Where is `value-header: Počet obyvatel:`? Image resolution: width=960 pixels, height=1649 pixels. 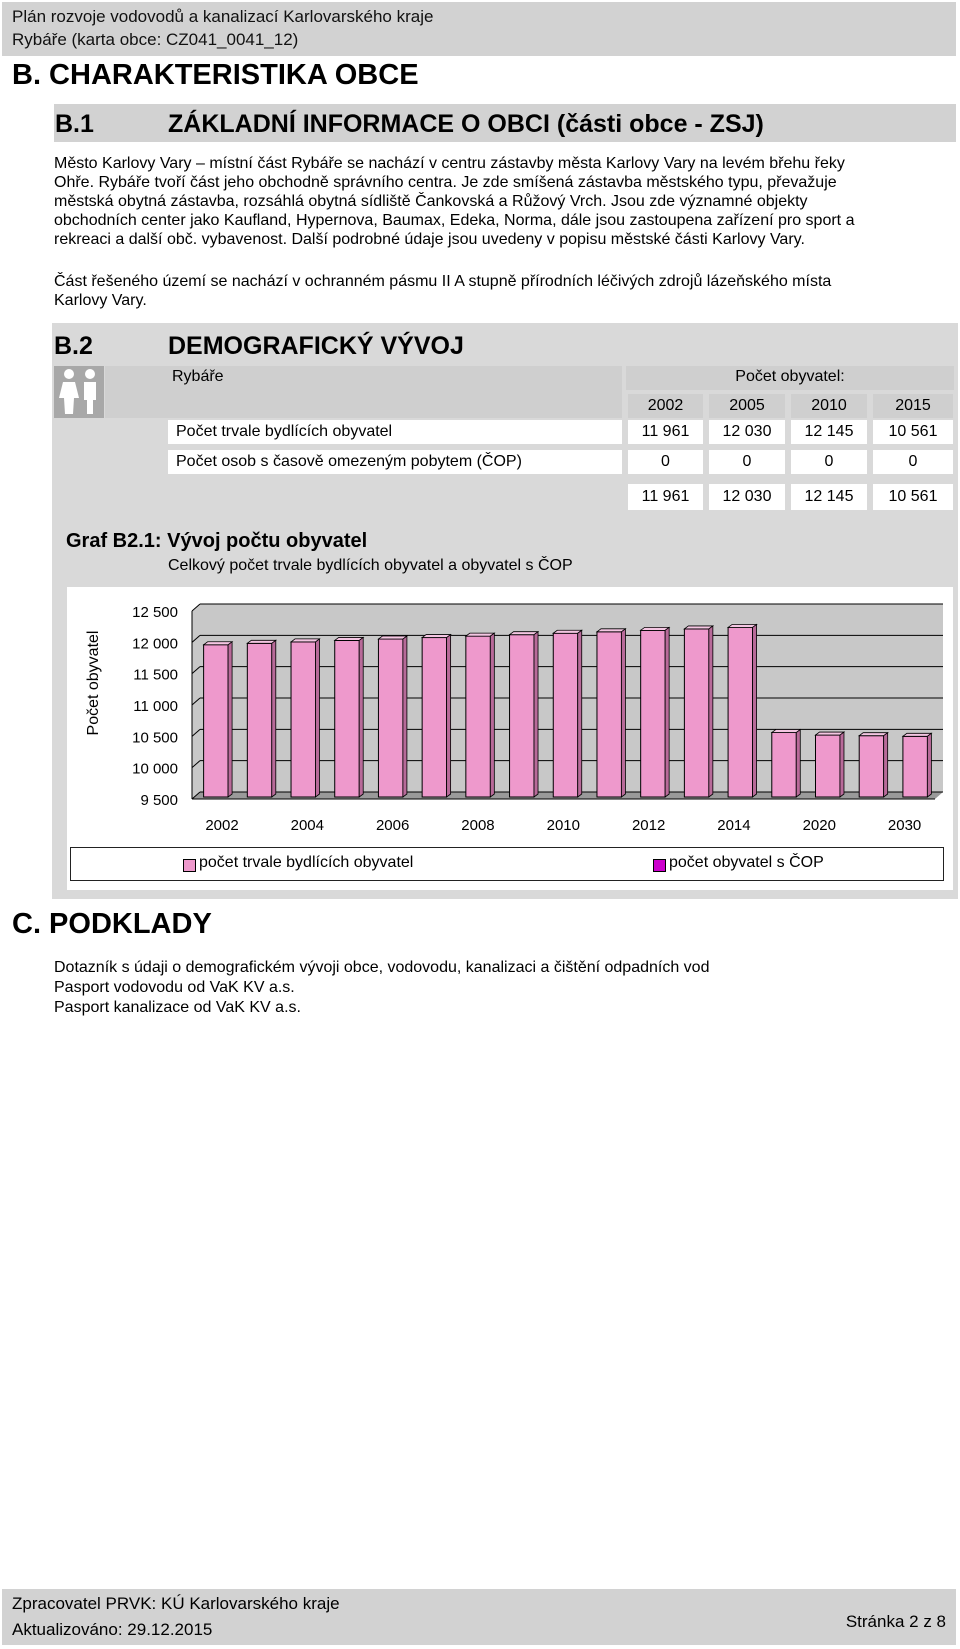
value-header: Počet obyvatel: is located at coordinates (790, 376).